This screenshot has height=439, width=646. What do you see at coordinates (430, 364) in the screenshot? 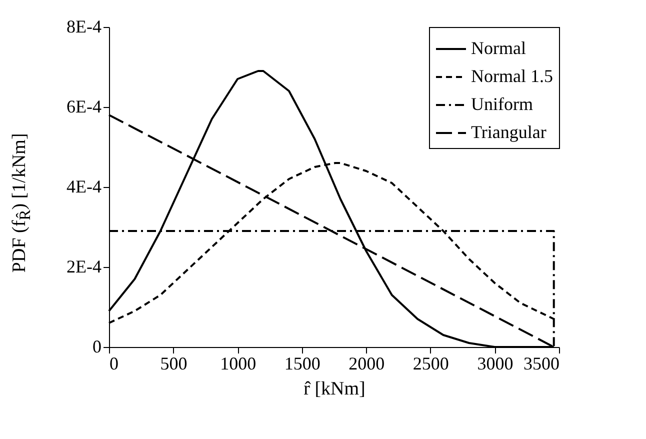
I see `x-tick-label: 2500` at bounding box center [430, 364].